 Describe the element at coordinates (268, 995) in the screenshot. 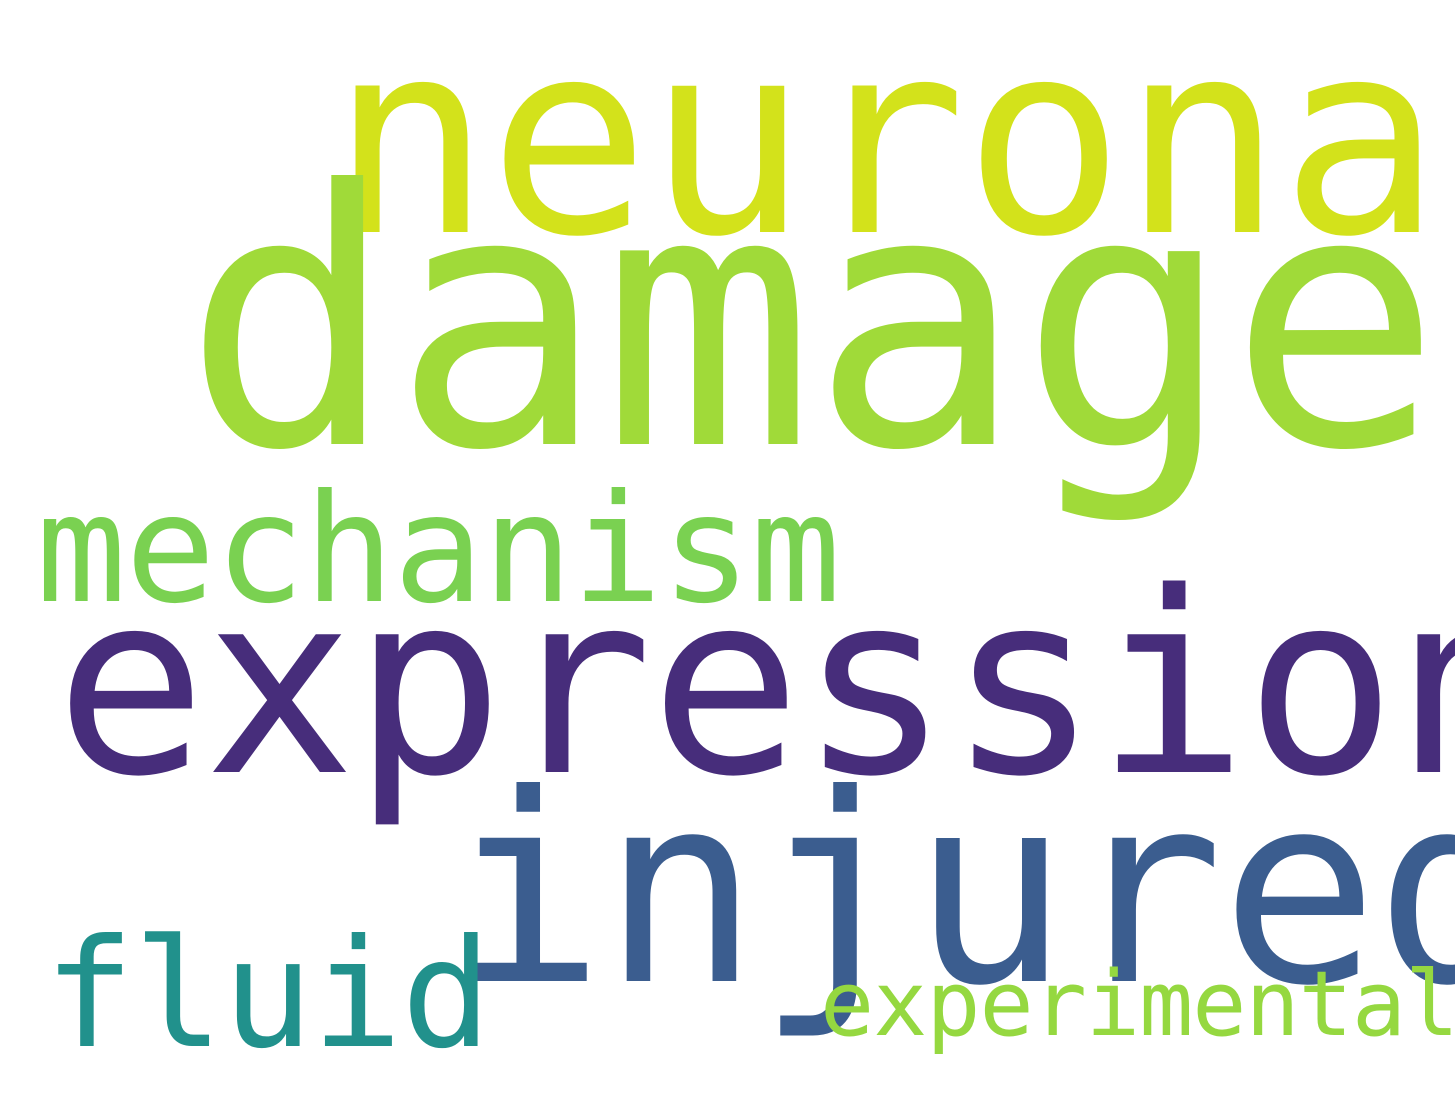

I see `word-fluid: fluid` at that location.